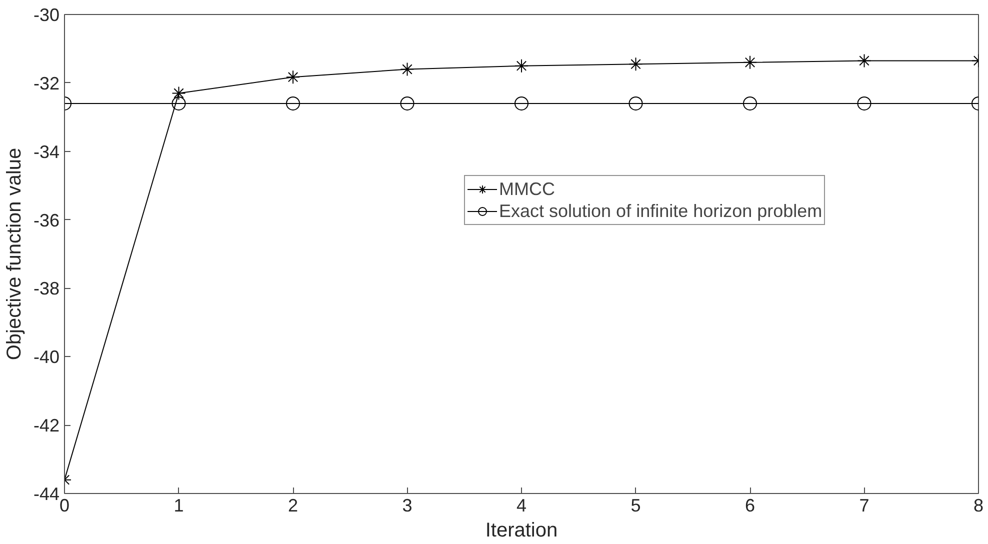 The image size is (988, 544). What do you see at coordinates (46, 152) in the screenshot?
I see `y-tick-label: -34` at bounding box center [46, 152].